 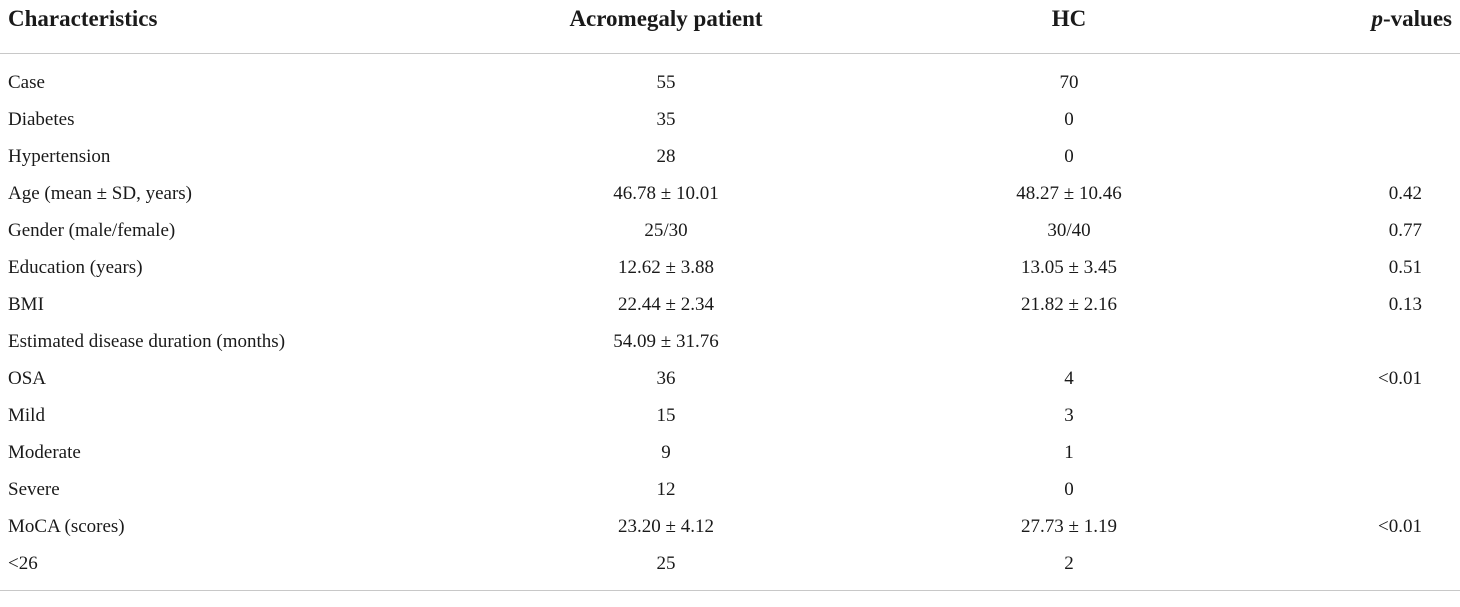 What do you see at coordinates (220, 27) in the screenshot?
I see `header-characteristics: Characteristics` at bounding box center [220, 27].